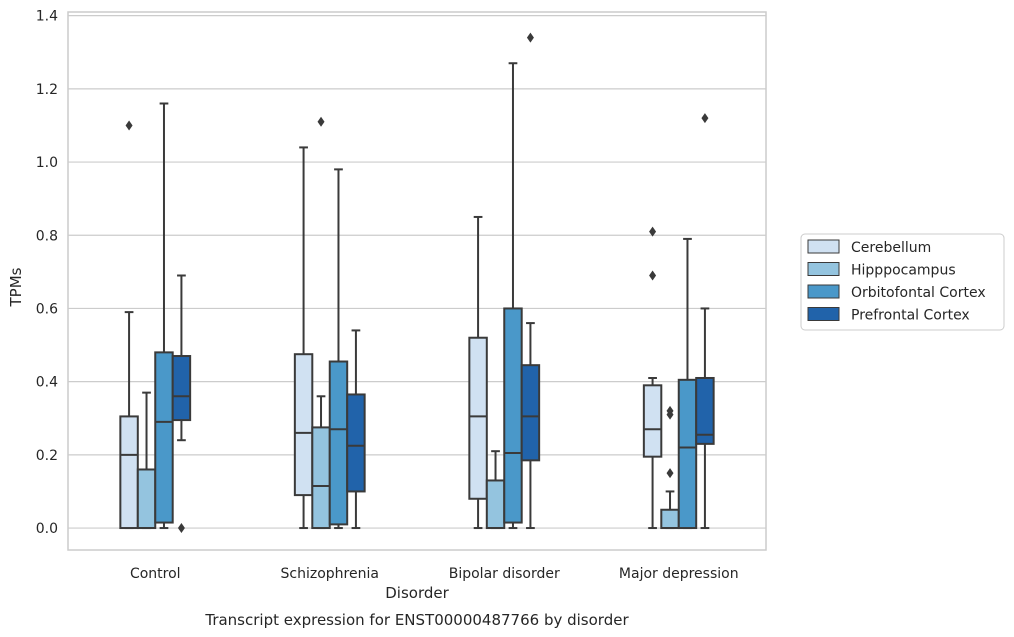 This screenshot has height=637, width=1014. What do you see at coordinates (330, 574) in the screenshot?
I see `x-tick-label: Schizophrenia` at bounding box center [330, 574].